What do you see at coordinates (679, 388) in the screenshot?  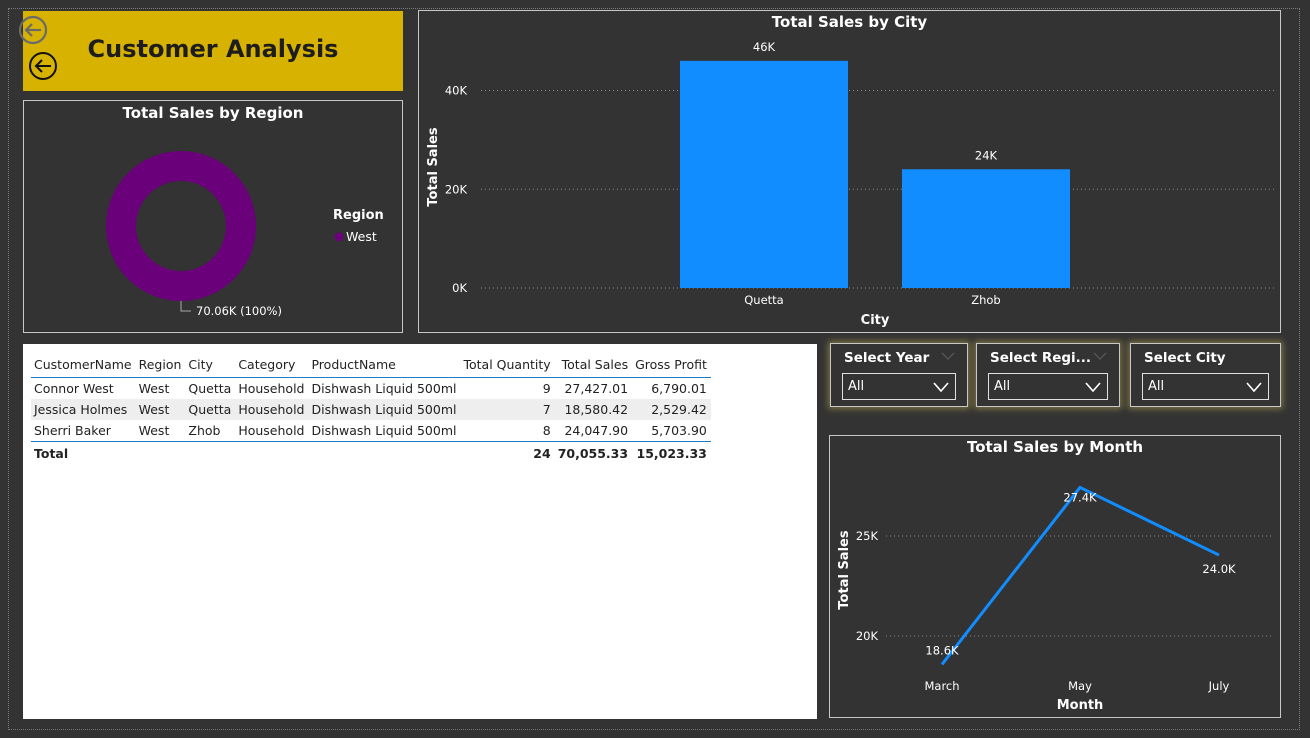 I see `cell: 6,790.01` at bounding box center [679, 388].